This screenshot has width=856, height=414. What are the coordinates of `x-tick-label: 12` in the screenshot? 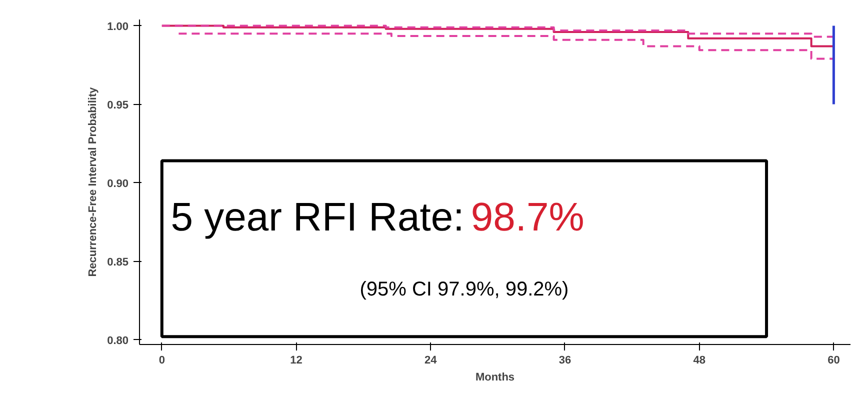 It's located at (296, 360).